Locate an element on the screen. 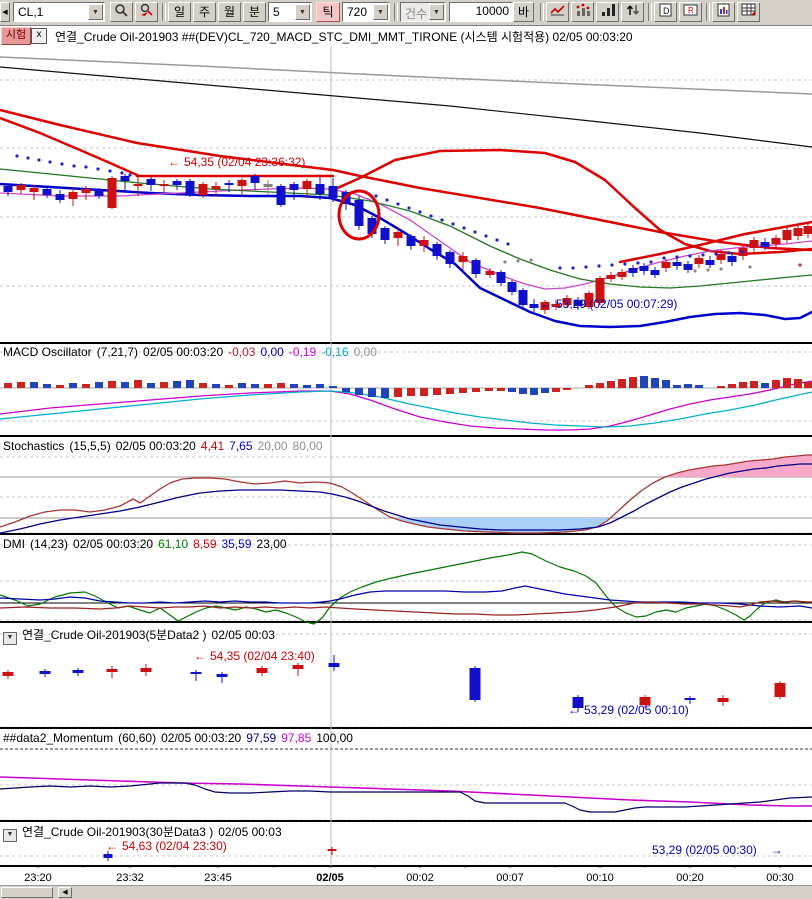  signal-chart-button is located at coordinates (582, 12).